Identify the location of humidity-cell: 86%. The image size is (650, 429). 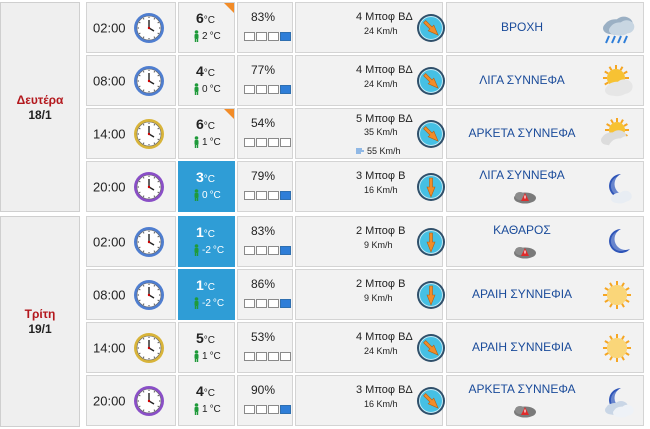
(265, 294).